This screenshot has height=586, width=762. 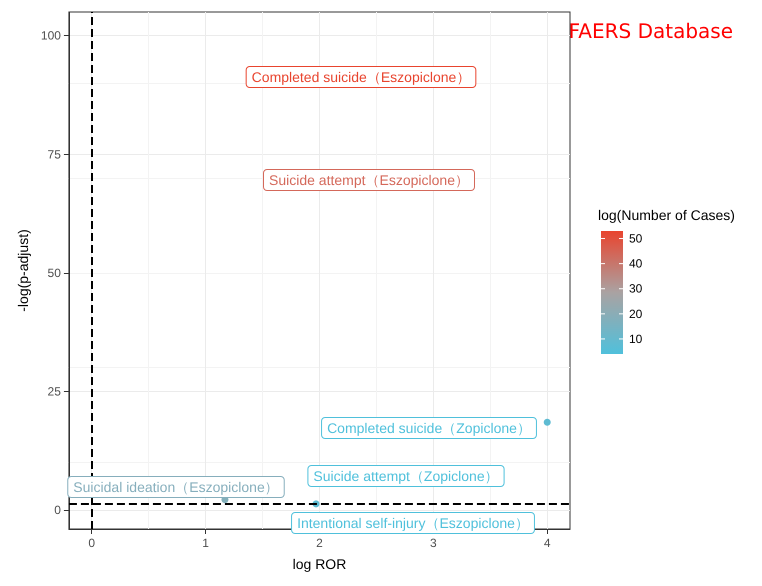 What do you see at coordinates (547, 422) in the screenshot?
I see `point` at bounding box center [547, 422].